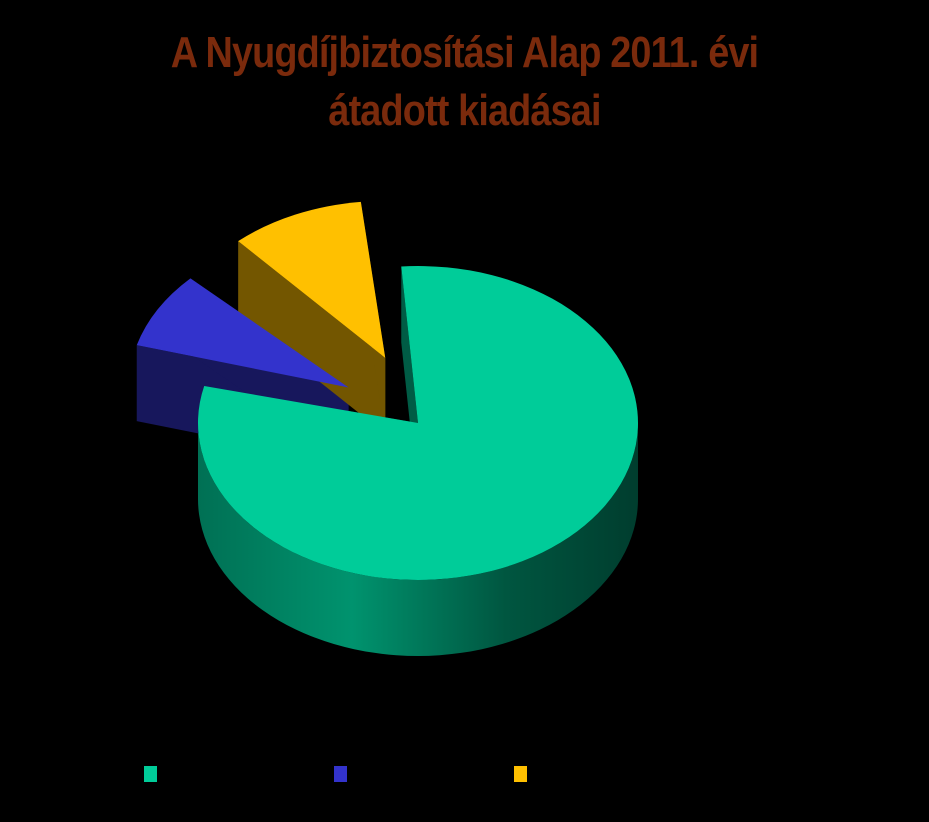 This screenshot has width=929, height=822. Describe the element at coordinates (464, 776) in the screenshot. I see `legend` at that location.